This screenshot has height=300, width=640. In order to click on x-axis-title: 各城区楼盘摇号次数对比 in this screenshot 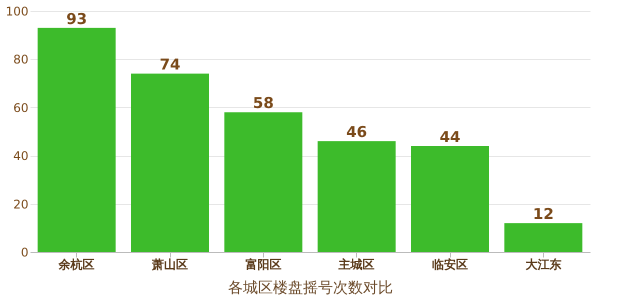, I will do `click(310, 287)`.